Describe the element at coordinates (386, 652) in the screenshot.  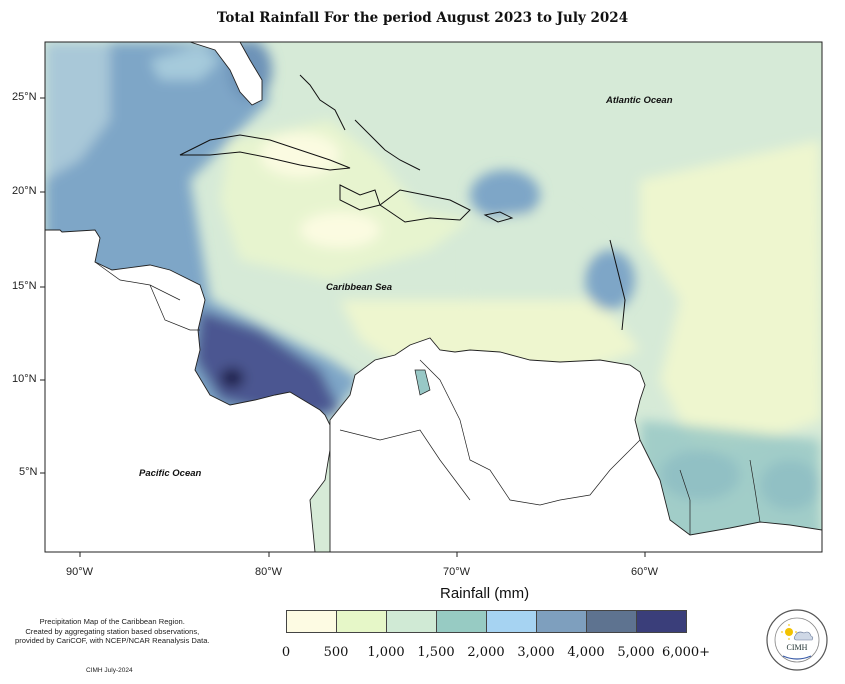
I see `legend-tick-label: 1,000` at that location.